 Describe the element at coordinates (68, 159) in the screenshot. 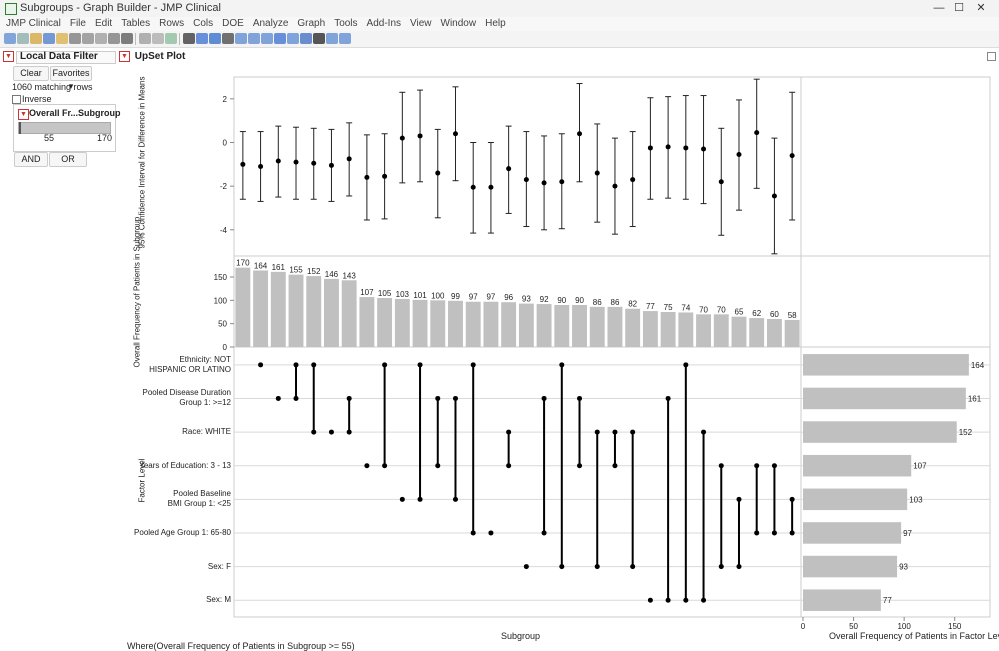

I see `or-button: OR` at that location.